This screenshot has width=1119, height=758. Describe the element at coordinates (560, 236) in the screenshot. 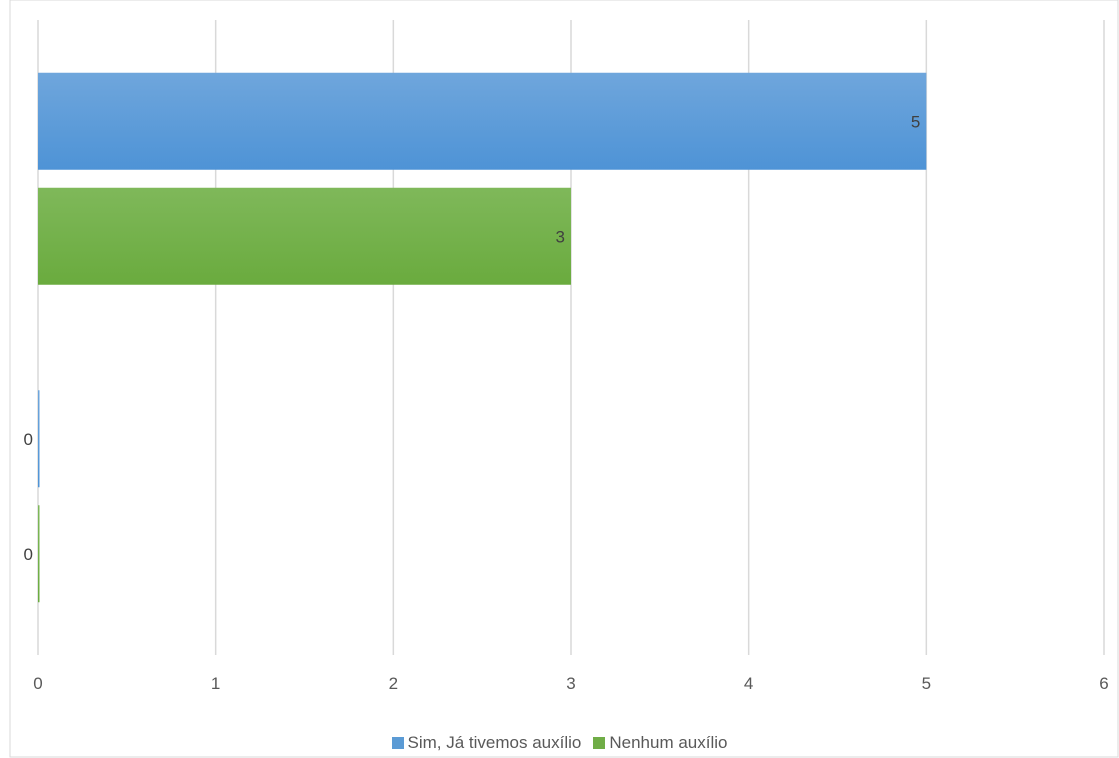

I see `data-label-1-1: 3` at that location.